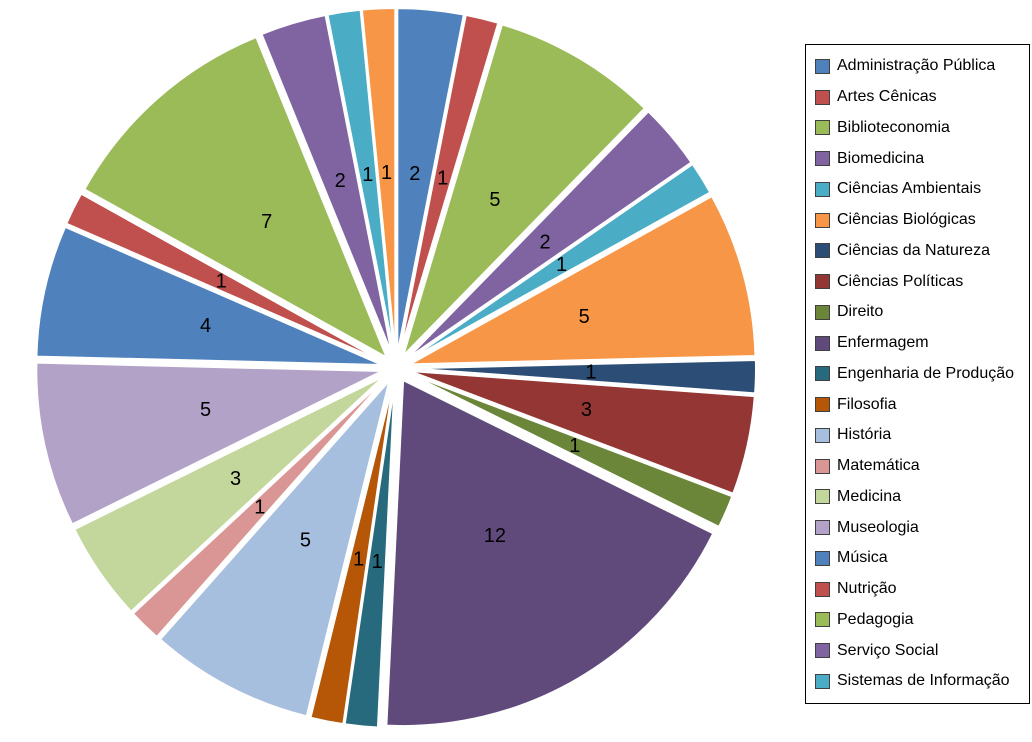 The image size is (1032, 742). Describe the element at coordinates (926, 373) in the screenshot. I see `legend-item-label: Engenharia de Produção` at that location.